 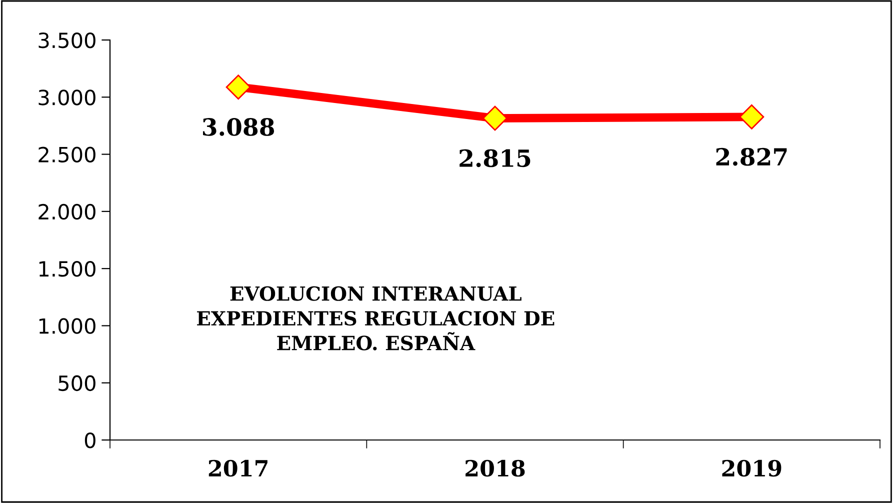 What do you see at coordinates (67, 212) in the screenshot?
I see `y-tick-label: 2.000` at bounding box center [67, 212].